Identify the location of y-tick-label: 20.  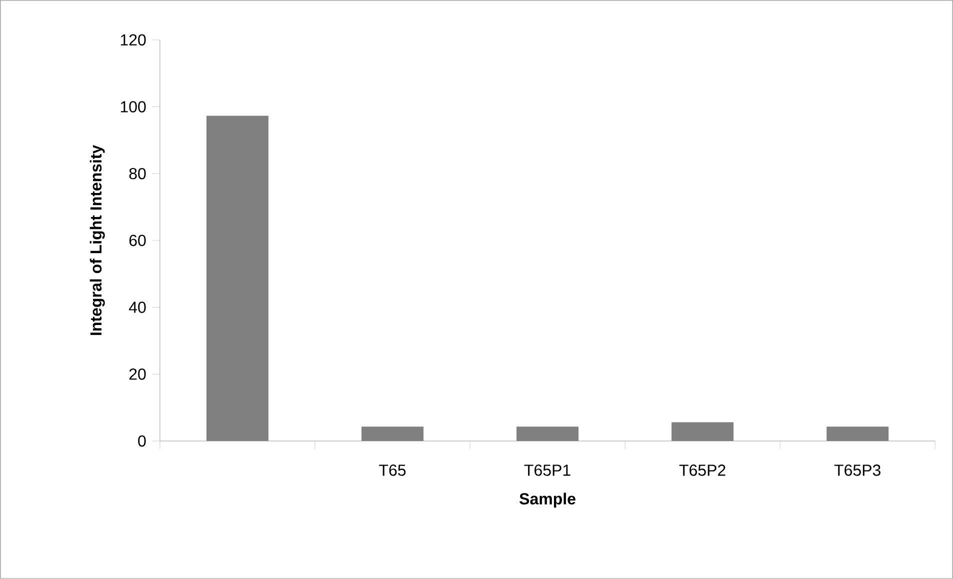
(137, 374).